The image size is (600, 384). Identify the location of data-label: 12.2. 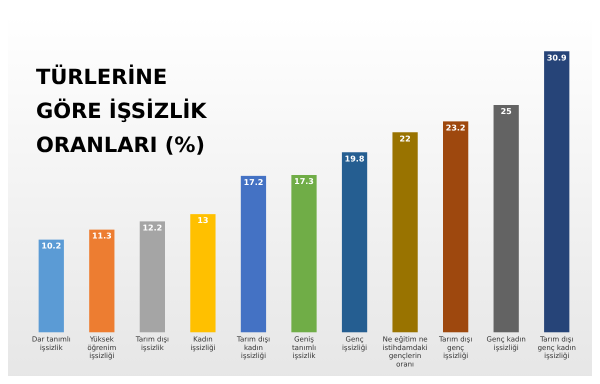
(152, 227).